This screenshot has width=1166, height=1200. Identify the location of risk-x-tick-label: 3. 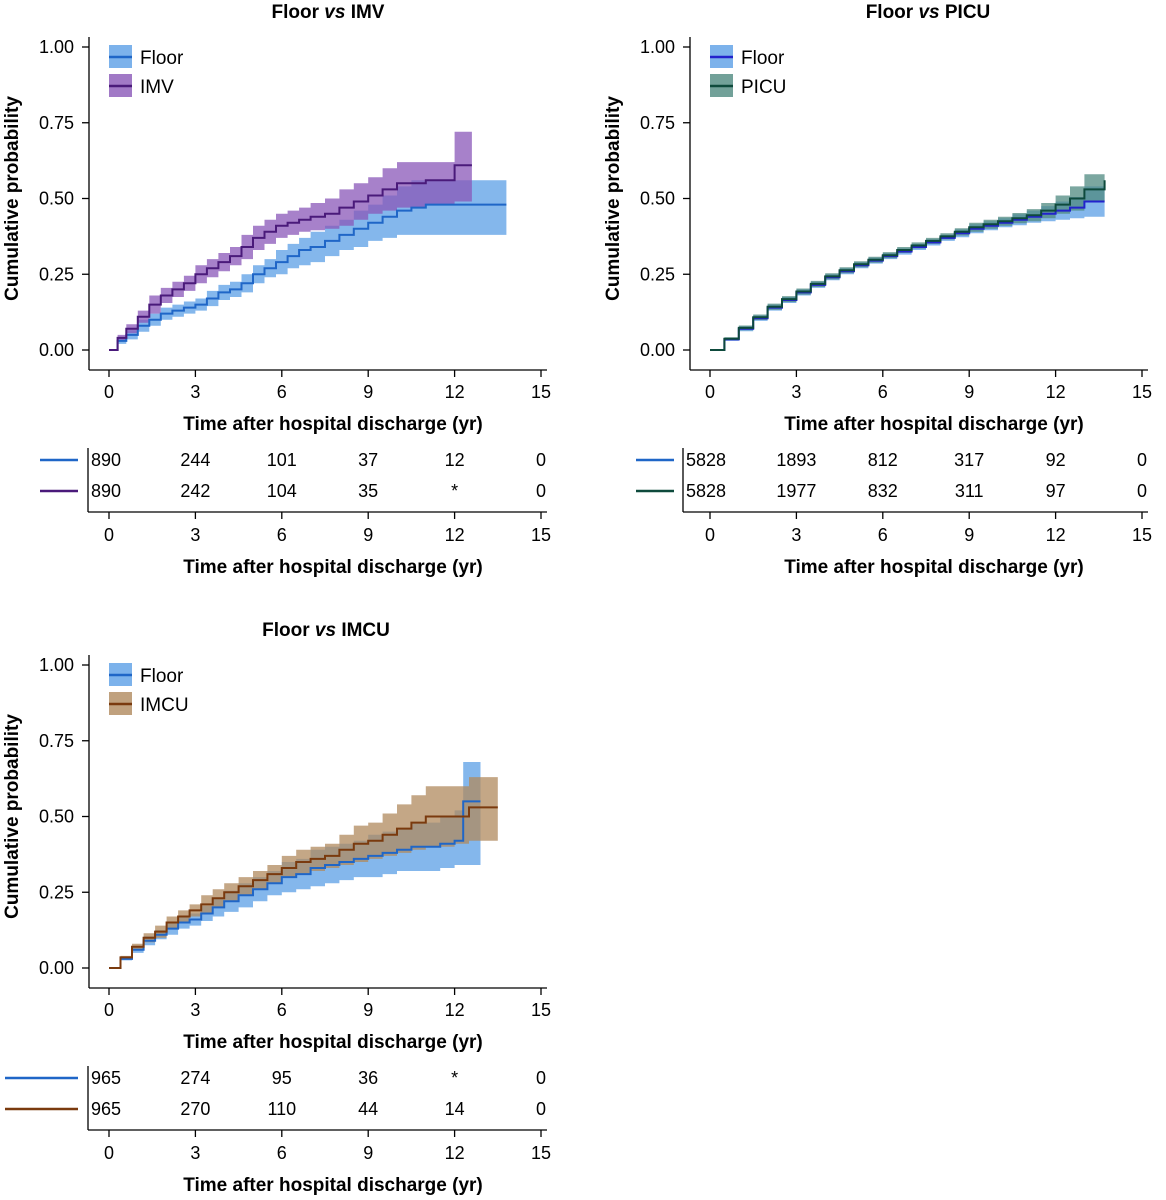
(195, 535).